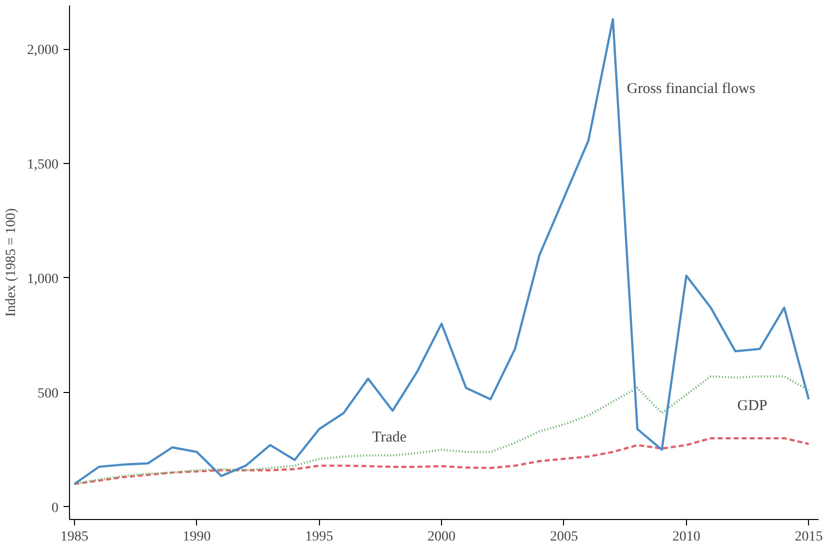 The width and height of the screenshot is (823, 543). Describe the element at coordinates (11, 262) in the screenshot. I see `y-axis-title: Index (1985 = 100)` at that location.